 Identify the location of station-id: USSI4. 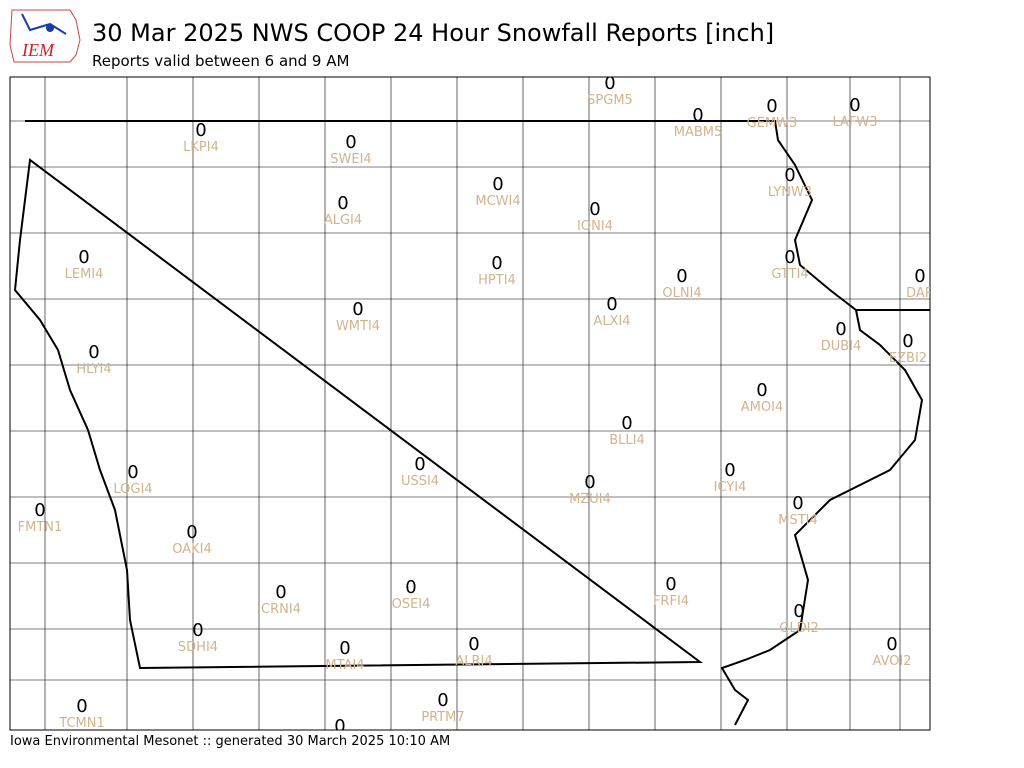
(420, 481).